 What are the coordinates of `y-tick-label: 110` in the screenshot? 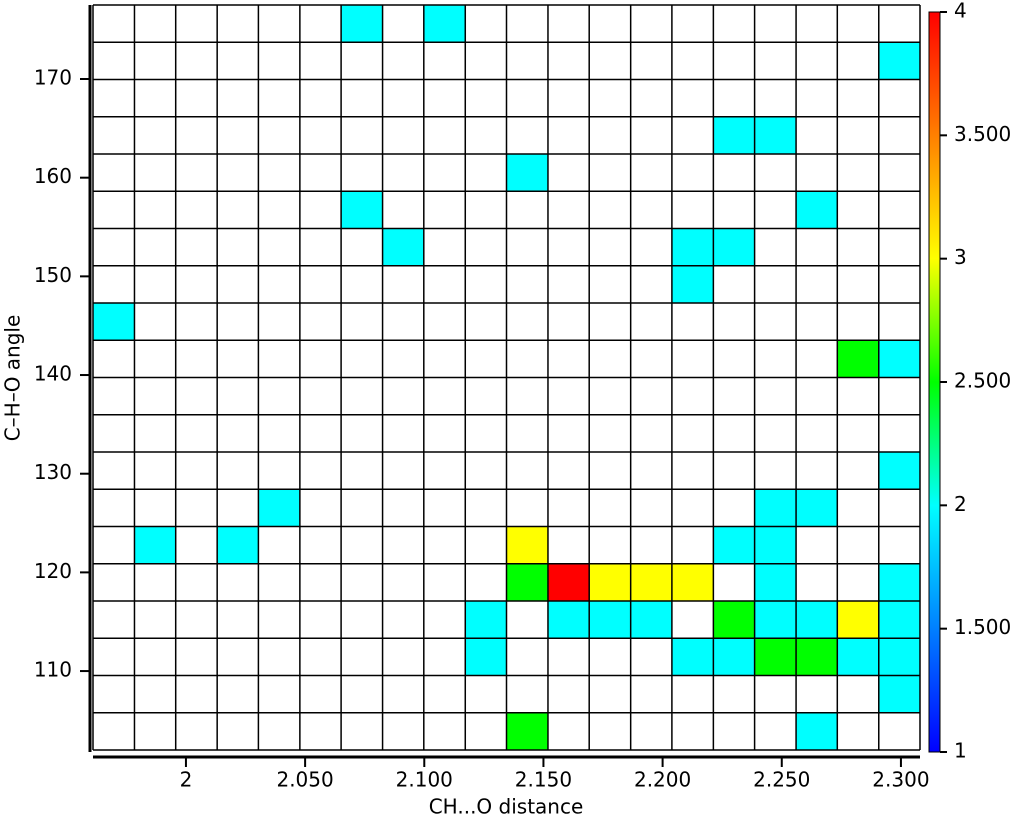 It's located at (53, 670).